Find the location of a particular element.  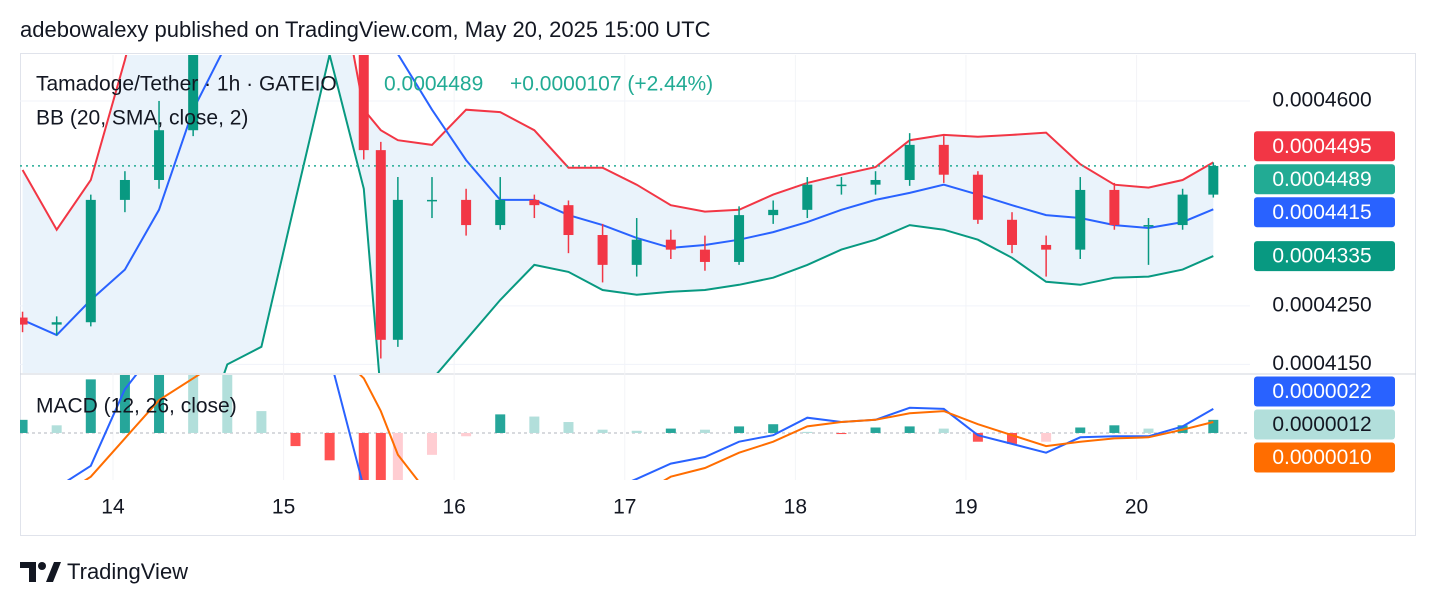

brand-logo is located at coordinates (40, 572).